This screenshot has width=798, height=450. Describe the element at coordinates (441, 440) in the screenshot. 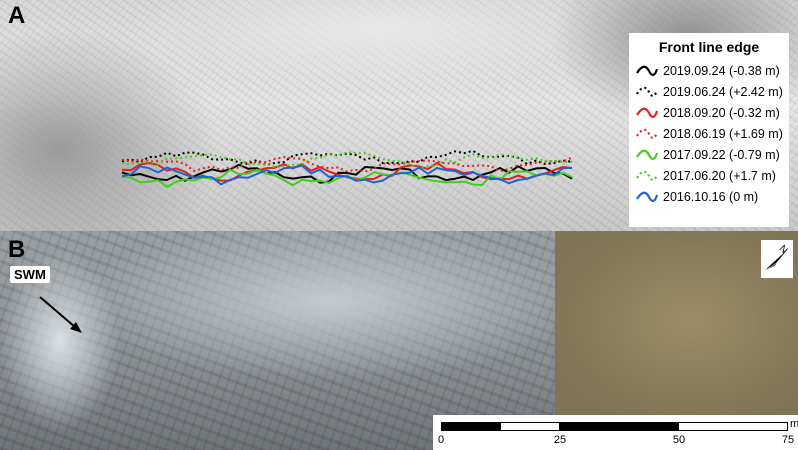

I see `scale-tick-0: 0` at that location.